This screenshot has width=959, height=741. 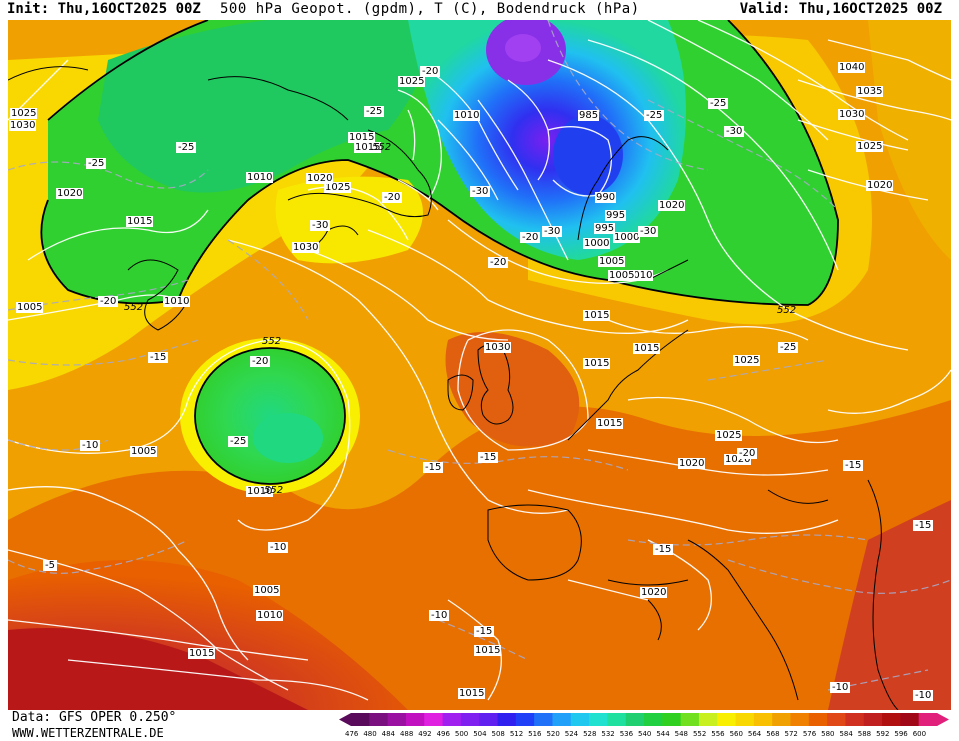 What do you see at coordinates (547, 140) in the screenshot?
I see `cold-low-north` at bounding box center [547, 140].